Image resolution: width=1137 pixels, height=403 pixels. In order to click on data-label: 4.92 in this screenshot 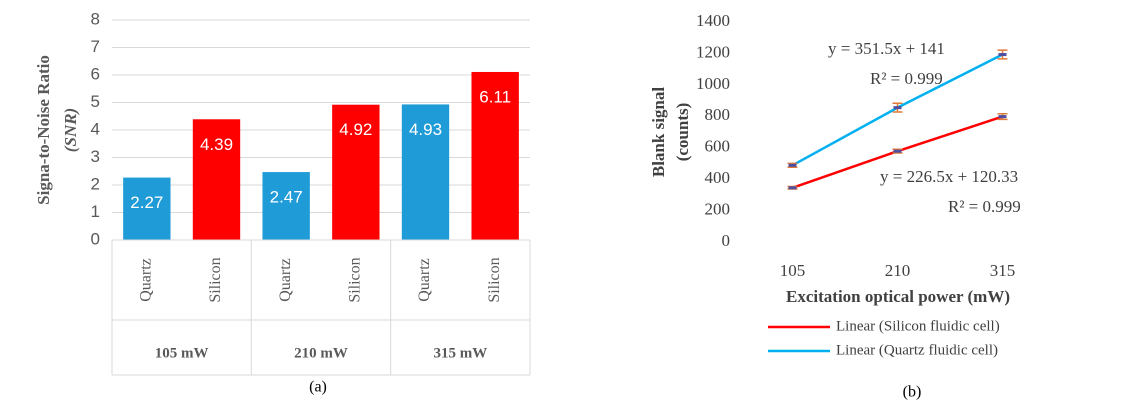, I will do `click(355, 129)`.